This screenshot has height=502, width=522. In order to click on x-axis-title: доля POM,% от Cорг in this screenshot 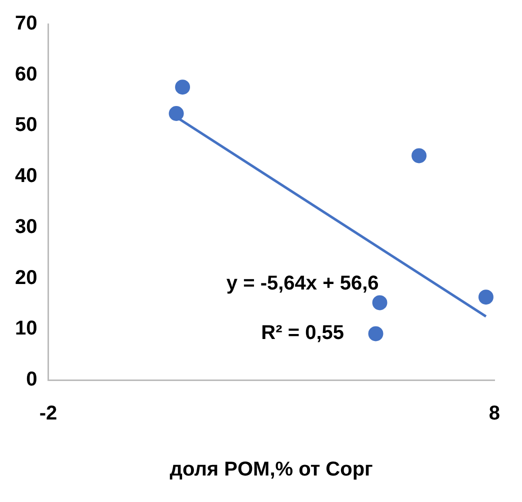, I will do `click(271, 469)`.